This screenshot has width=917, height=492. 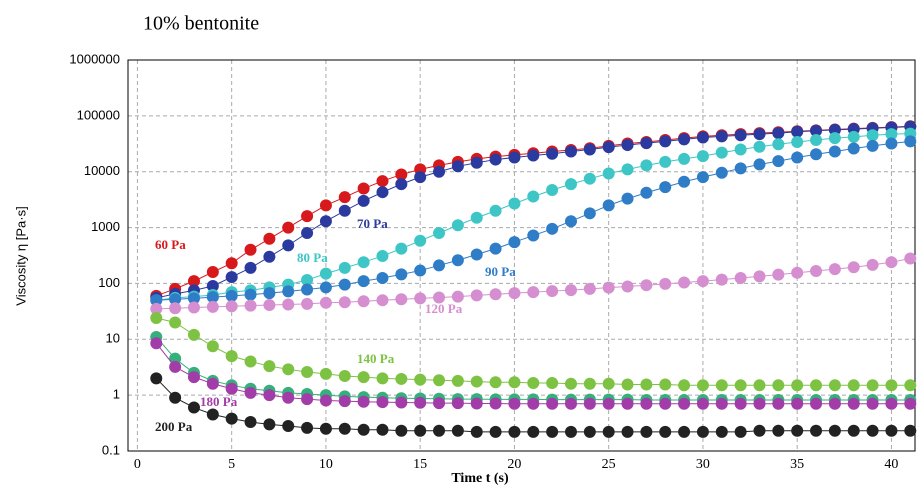 I want to click on x-axis-title: Time t (s), so click(x=480, y=478).